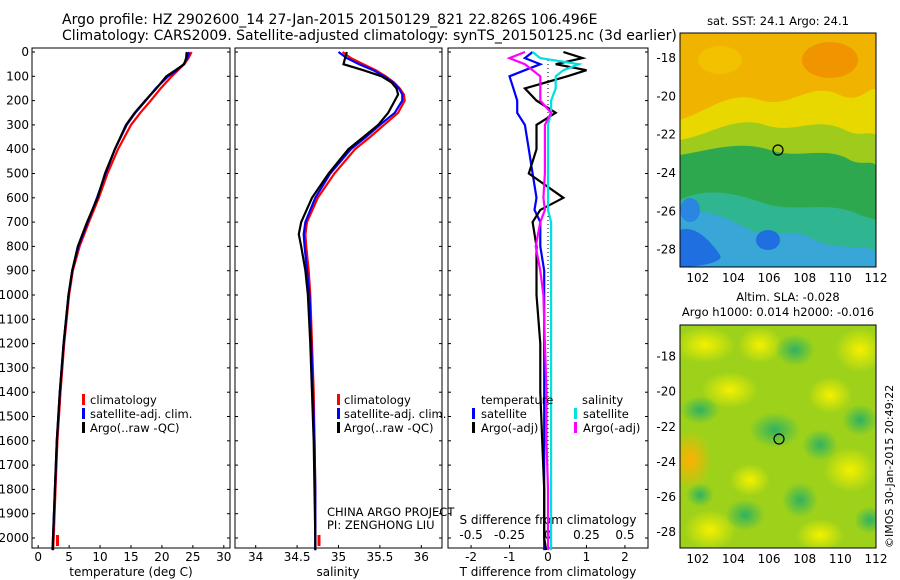 The height and width of the screenshot is (580, 900). What do you see at coordinates (337, 572) in the screenshot?
I see `salinity-axis-label: salinity` at bounding box center [337, 572].